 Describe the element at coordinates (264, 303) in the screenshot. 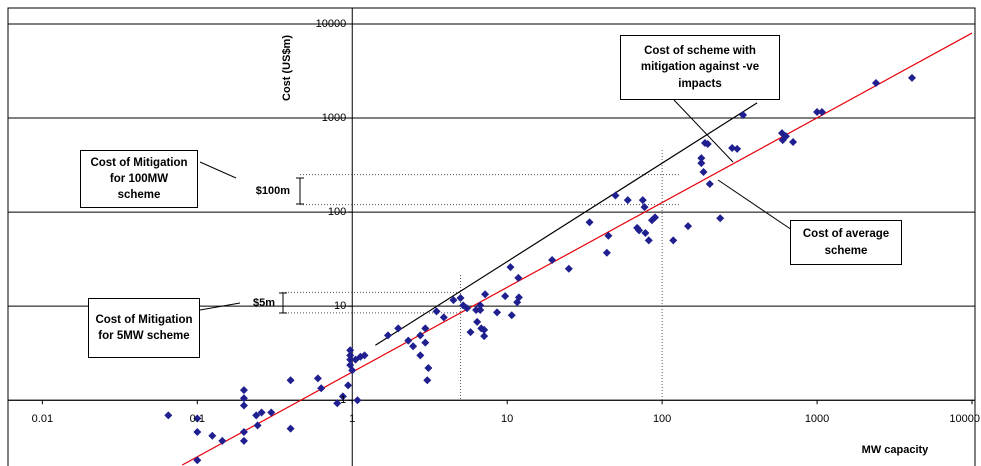

I see `annotation: $5m` at that location.